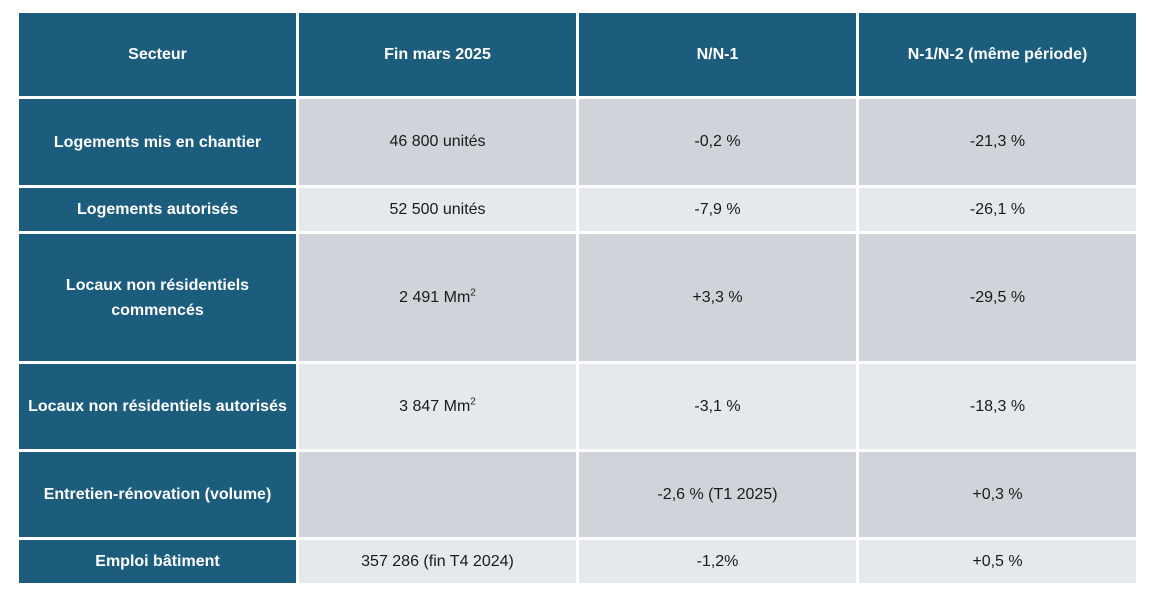  Describe the element at coordinates (717, 561) in the screenshot. I see `cell-n1: -1,2%` at that location.